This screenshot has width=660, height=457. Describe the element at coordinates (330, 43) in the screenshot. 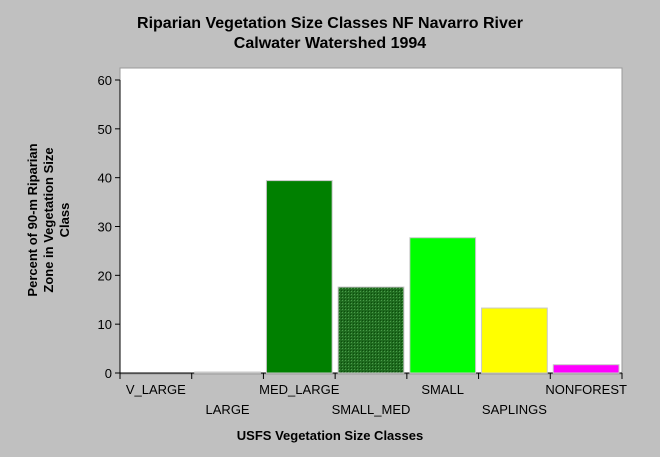

I see `chart-title-line-2: Calwater Watershed 1994` at that location.